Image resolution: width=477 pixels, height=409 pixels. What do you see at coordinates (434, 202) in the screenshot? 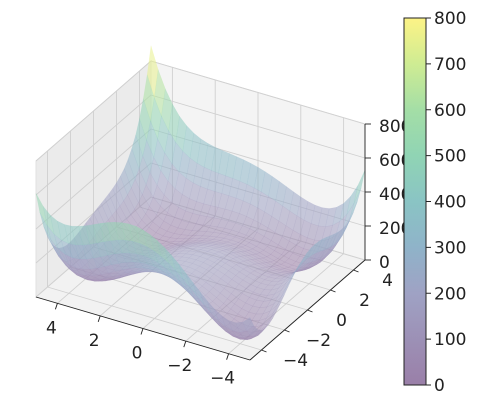
I see `colorbar: 0 100 200 300 400 500 600 700 800` at bounding box center [434, 202].